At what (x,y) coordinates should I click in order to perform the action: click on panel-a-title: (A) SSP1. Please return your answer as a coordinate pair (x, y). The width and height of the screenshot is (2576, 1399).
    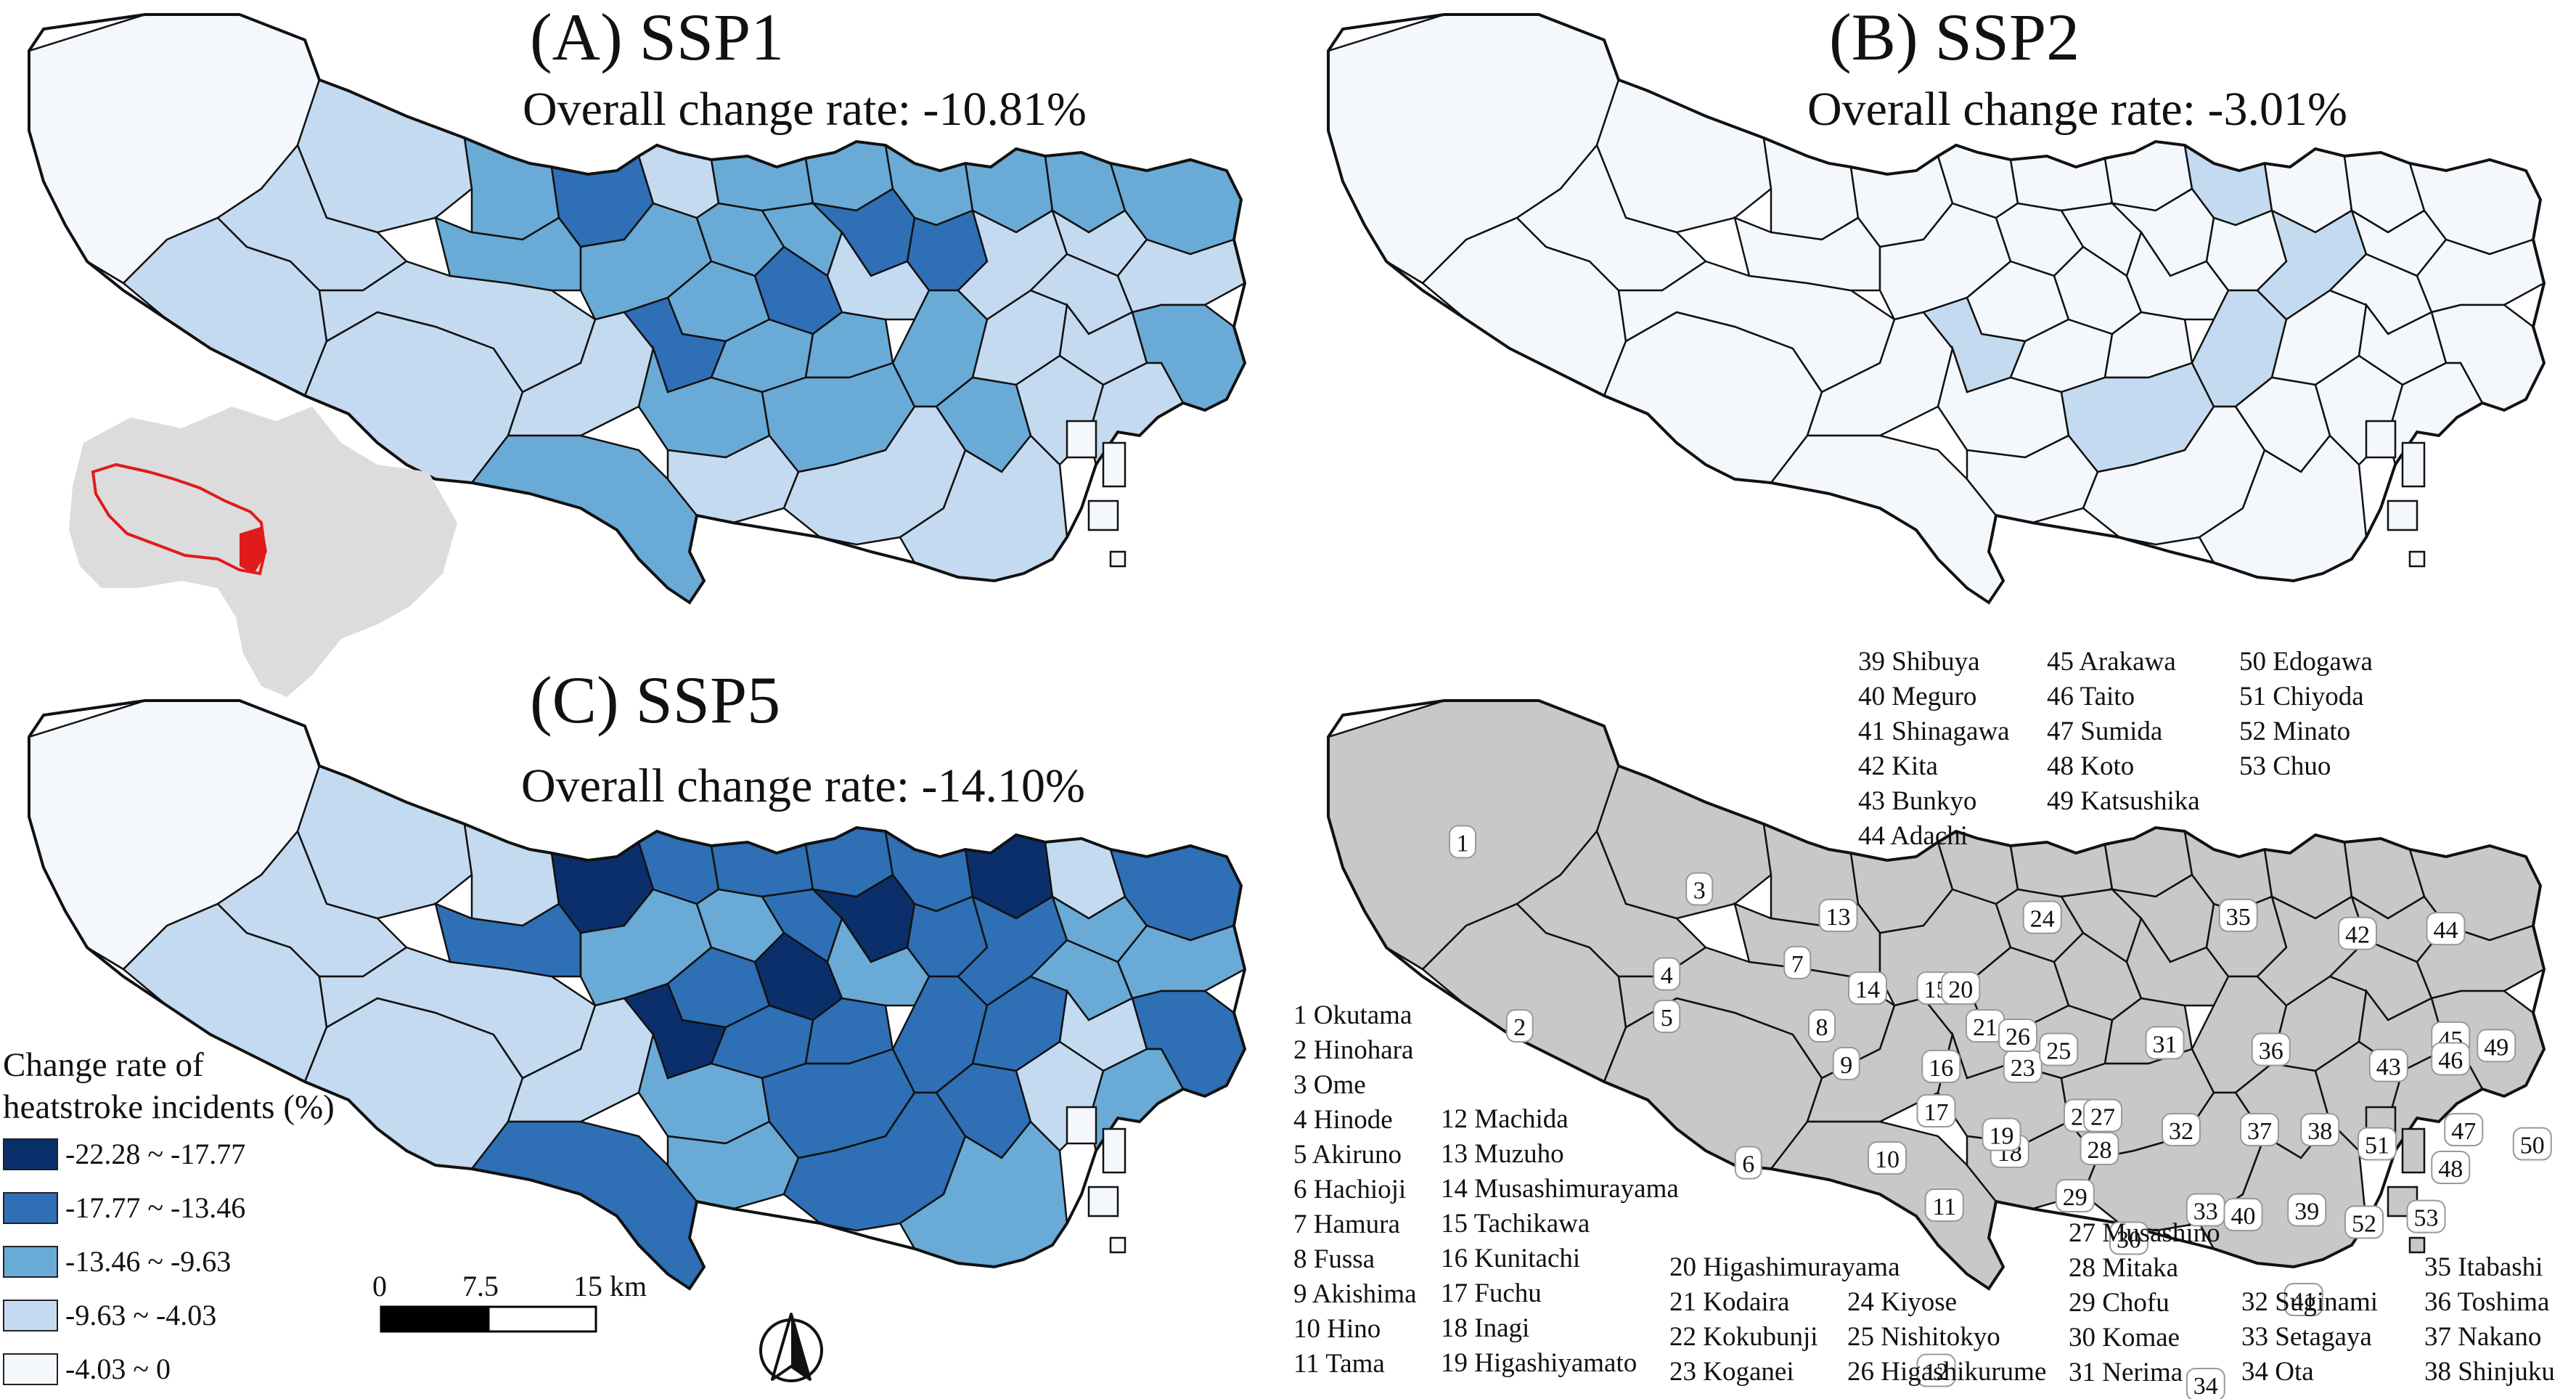
    Looking at the image, I should click on (658, 37).